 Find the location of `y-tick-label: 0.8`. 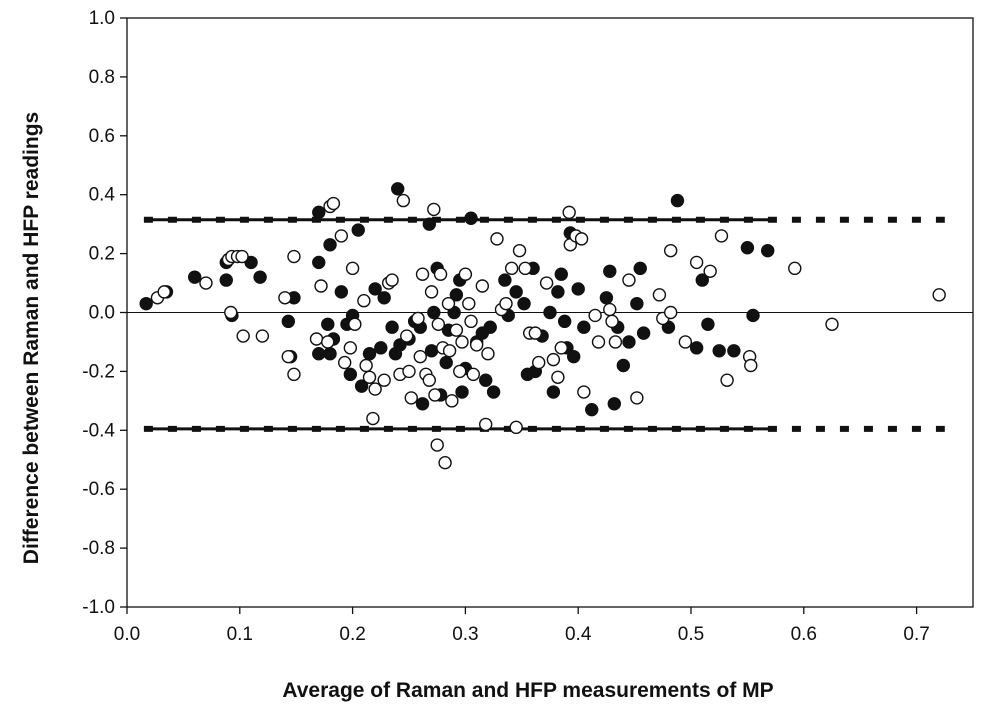

y-tick-label: 0.8 is located at coordinates (102, 77).